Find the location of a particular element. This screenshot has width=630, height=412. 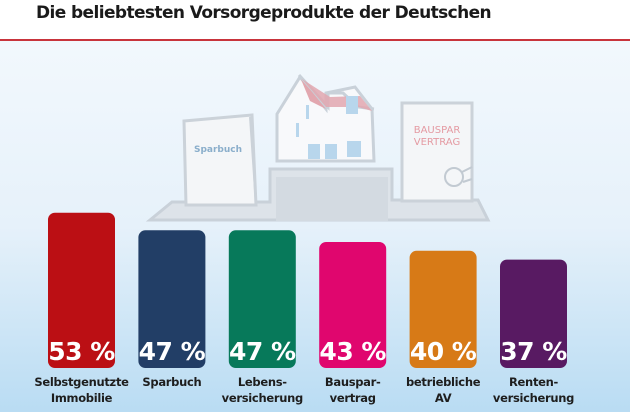

category-label: Sparbuch is located at coordinates (171, 382).